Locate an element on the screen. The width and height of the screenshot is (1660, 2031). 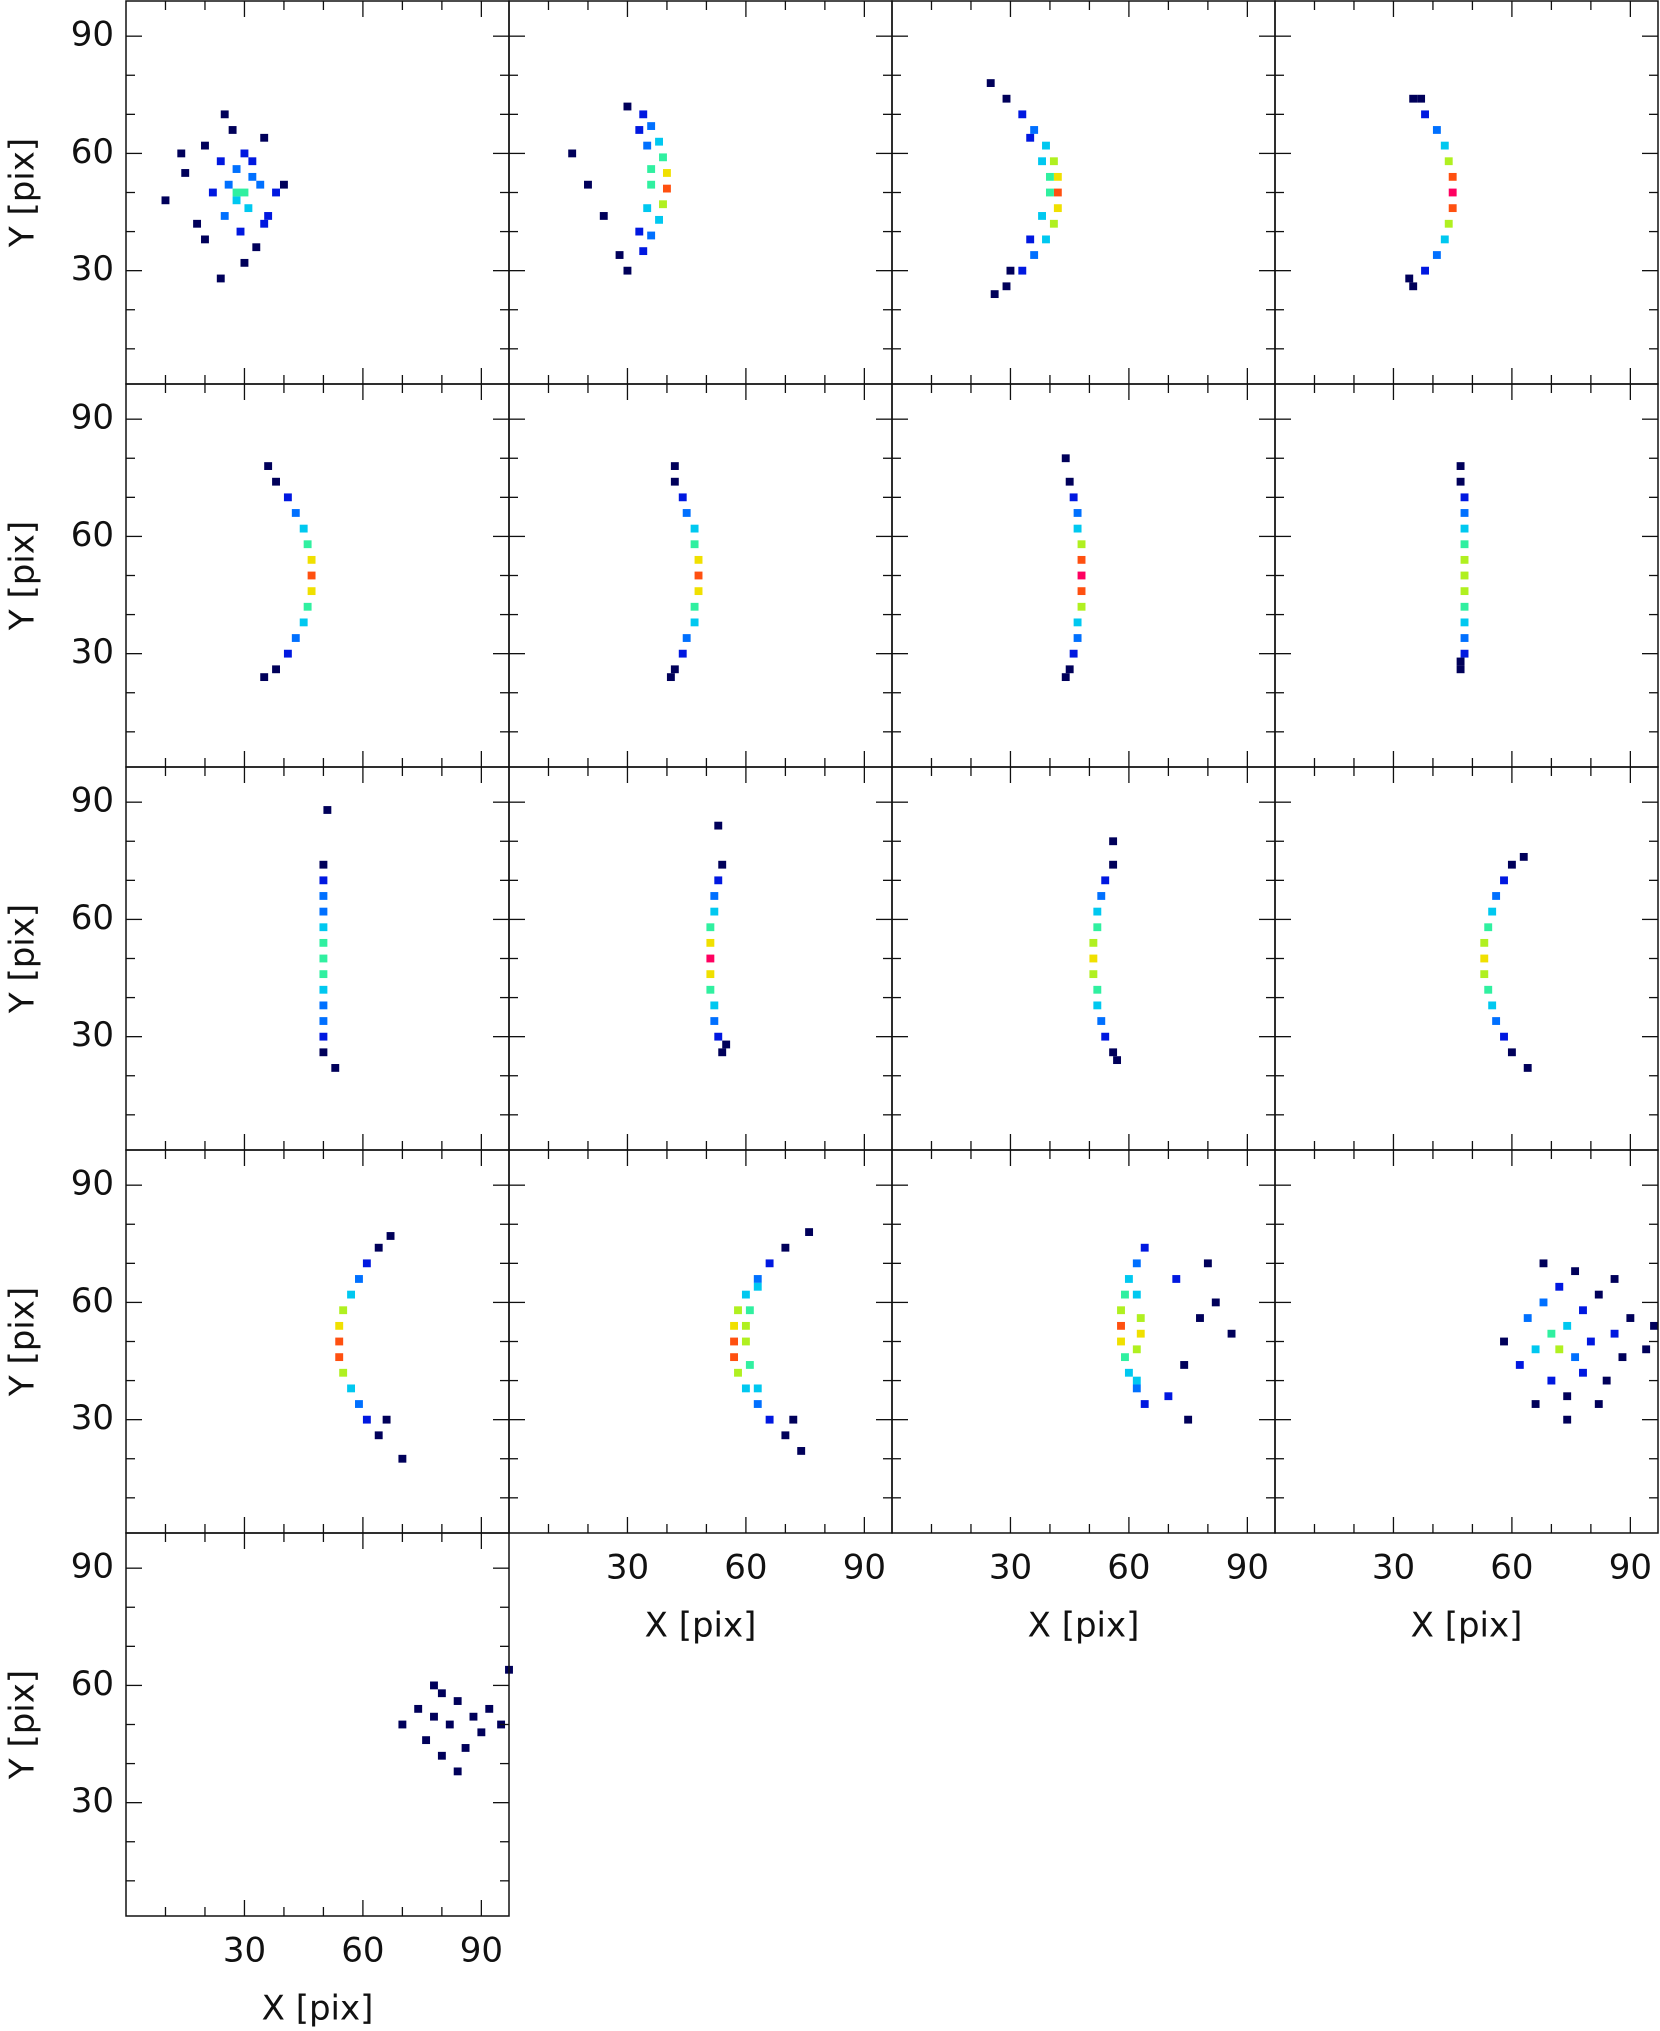
y-tick-label: 90 is located at coordinates (92, 1184).